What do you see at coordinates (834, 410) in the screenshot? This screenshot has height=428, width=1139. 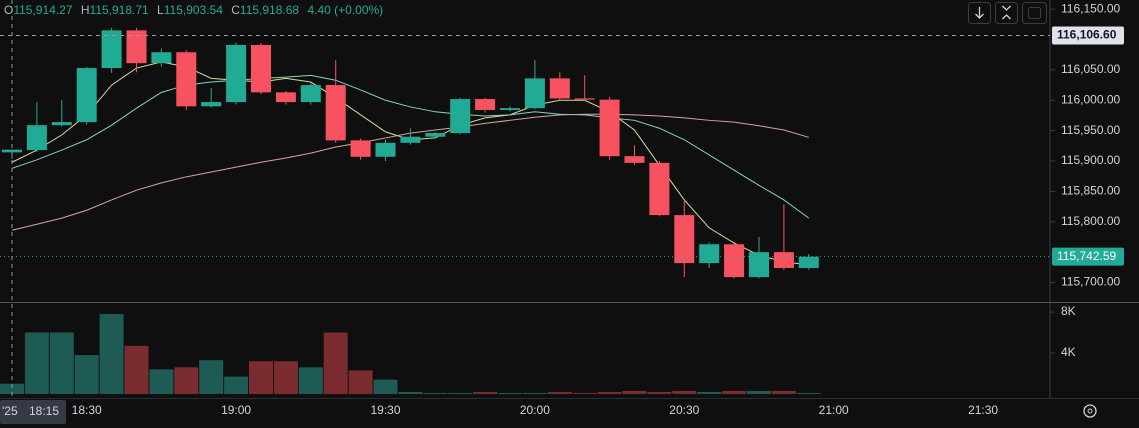 I see `x-tick-label: 21:00` at bounding box center [834, 410].